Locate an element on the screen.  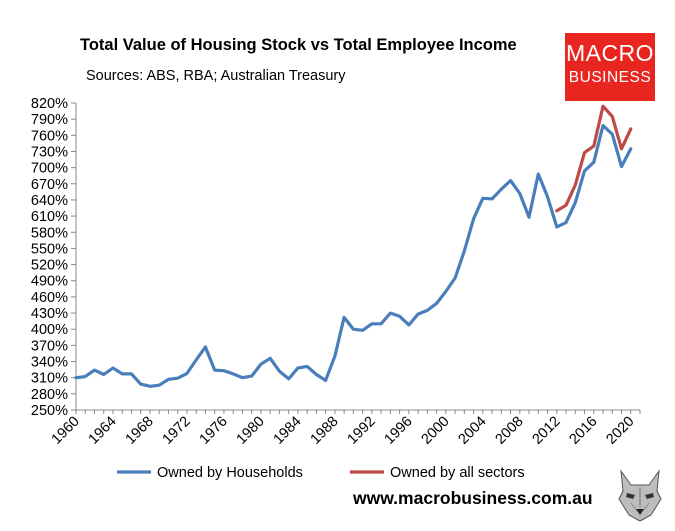
legend-label-owned-by-all-sectors: Owned by all sectors is located at coordinates (457, 473).